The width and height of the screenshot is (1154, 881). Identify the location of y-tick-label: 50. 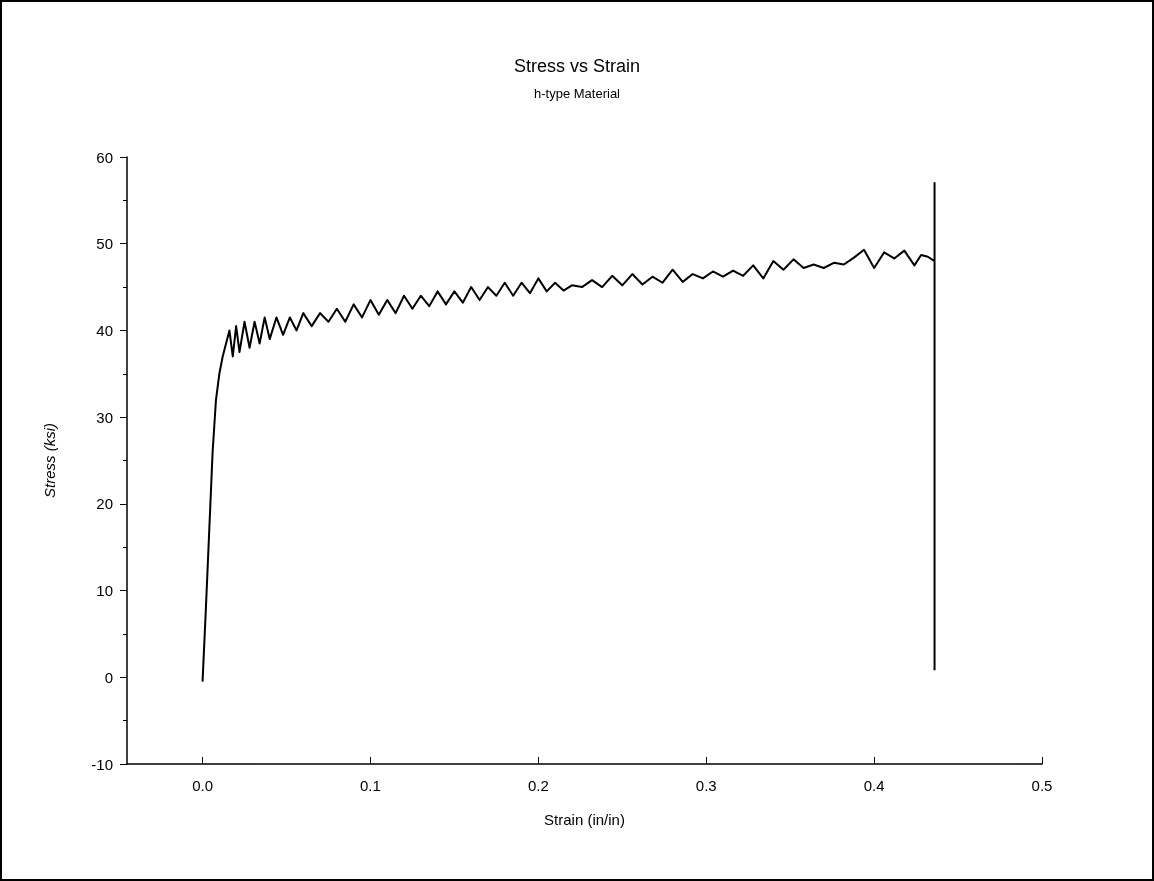
(104, 244).